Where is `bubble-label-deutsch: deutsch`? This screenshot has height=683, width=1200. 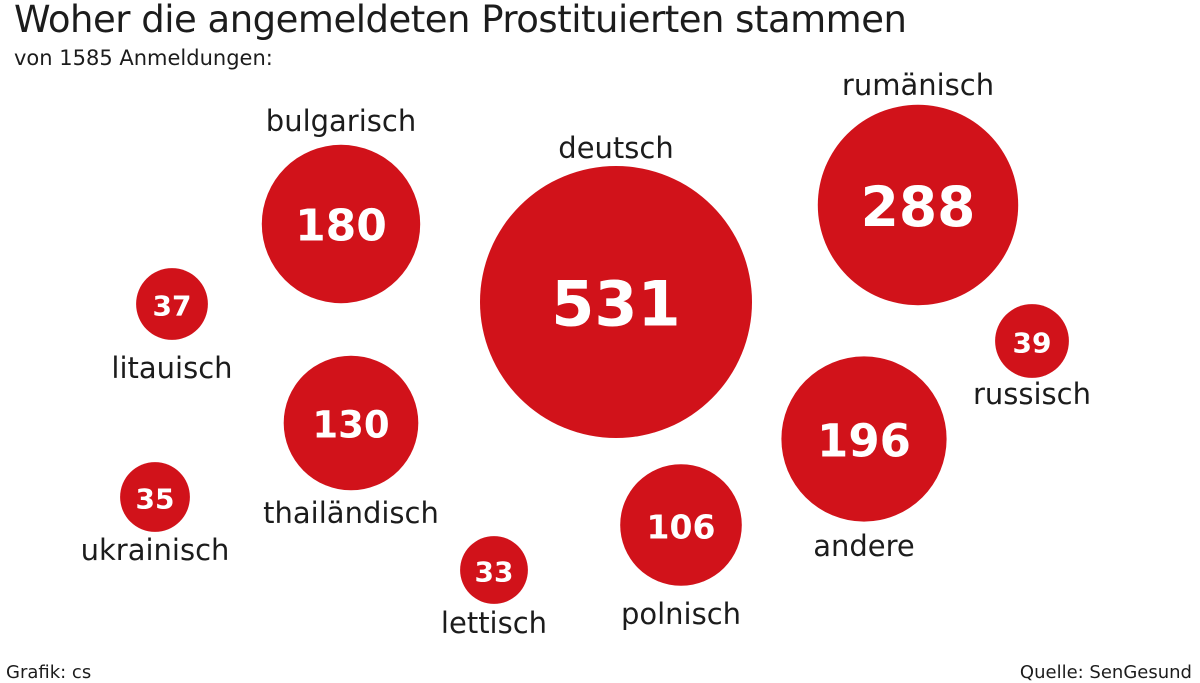 bubble-label-deutsch: deutsch is located at coordinates (615, 148).